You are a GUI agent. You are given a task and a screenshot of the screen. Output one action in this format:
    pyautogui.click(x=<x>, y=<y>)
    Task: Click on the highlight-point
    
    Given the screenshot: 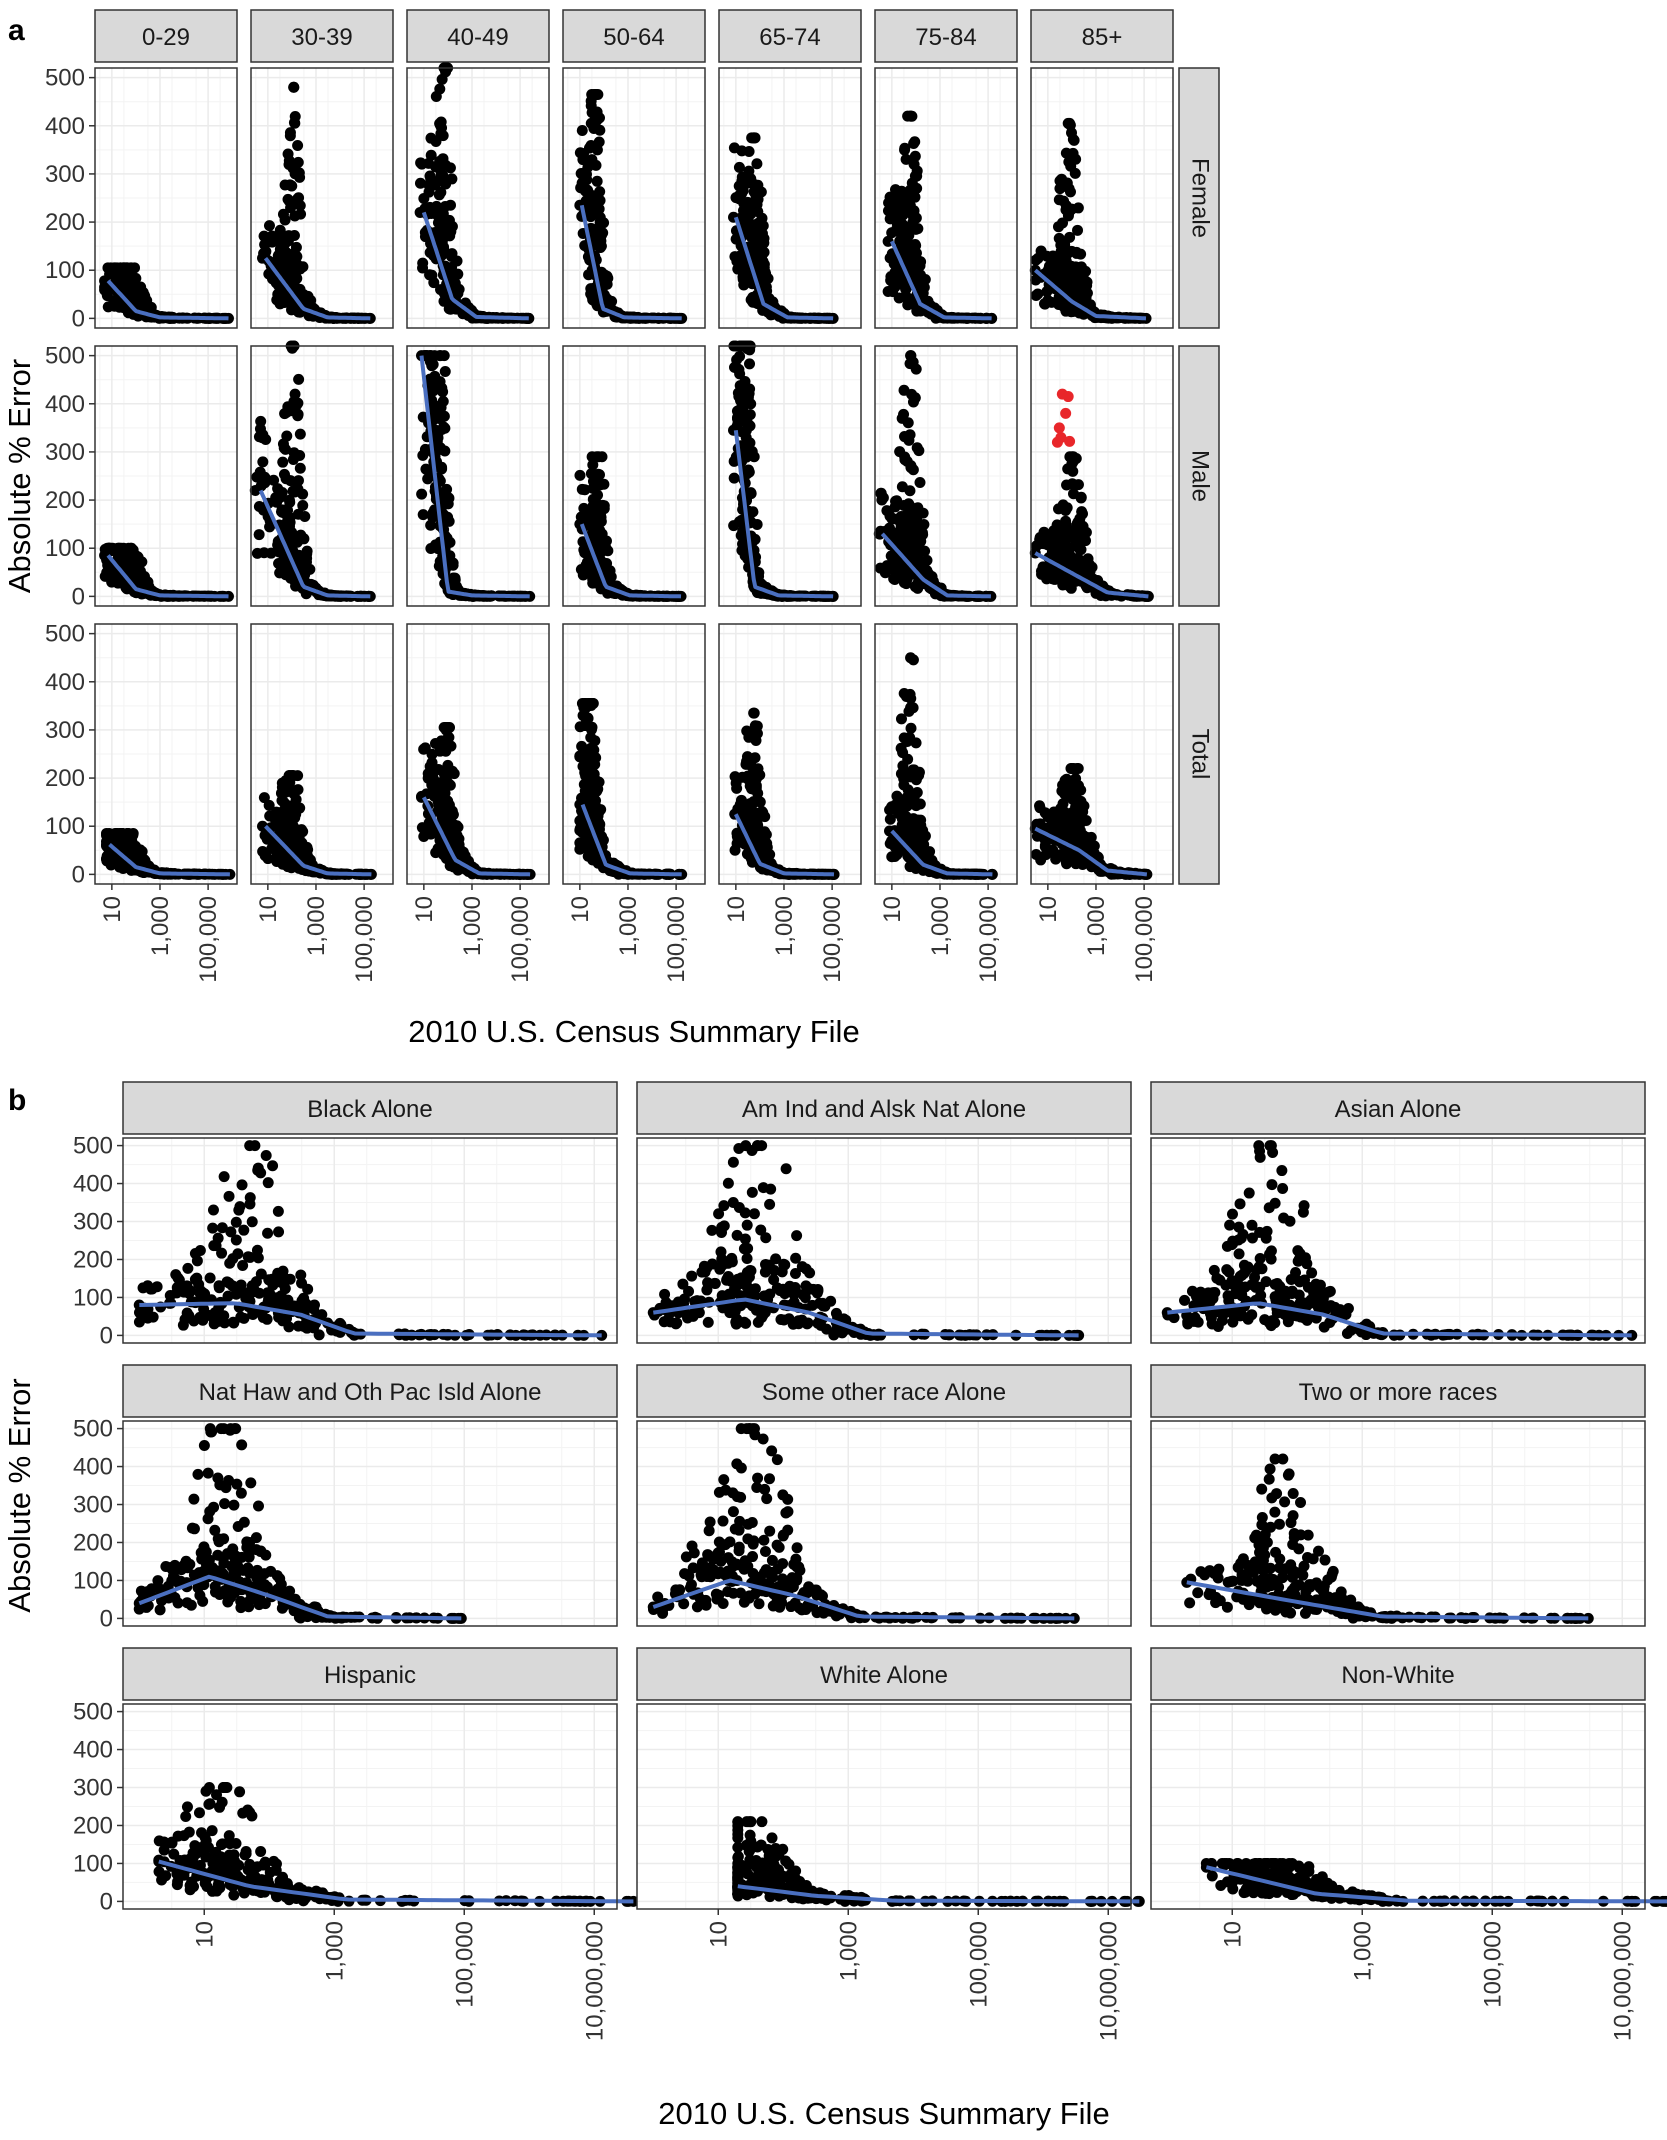 What is the action you would take?
    pyautogui.click(x=1059, y=428)
    